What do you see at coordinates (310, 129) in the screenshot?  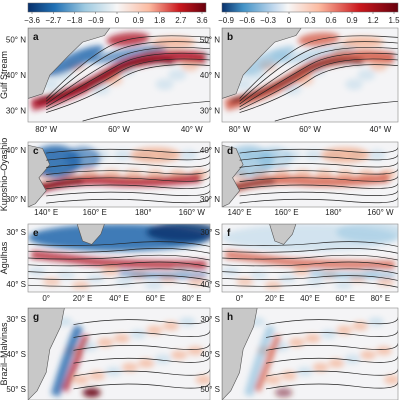 I see `lon-tick-label: 60° W` at bounding box center [310, 129].